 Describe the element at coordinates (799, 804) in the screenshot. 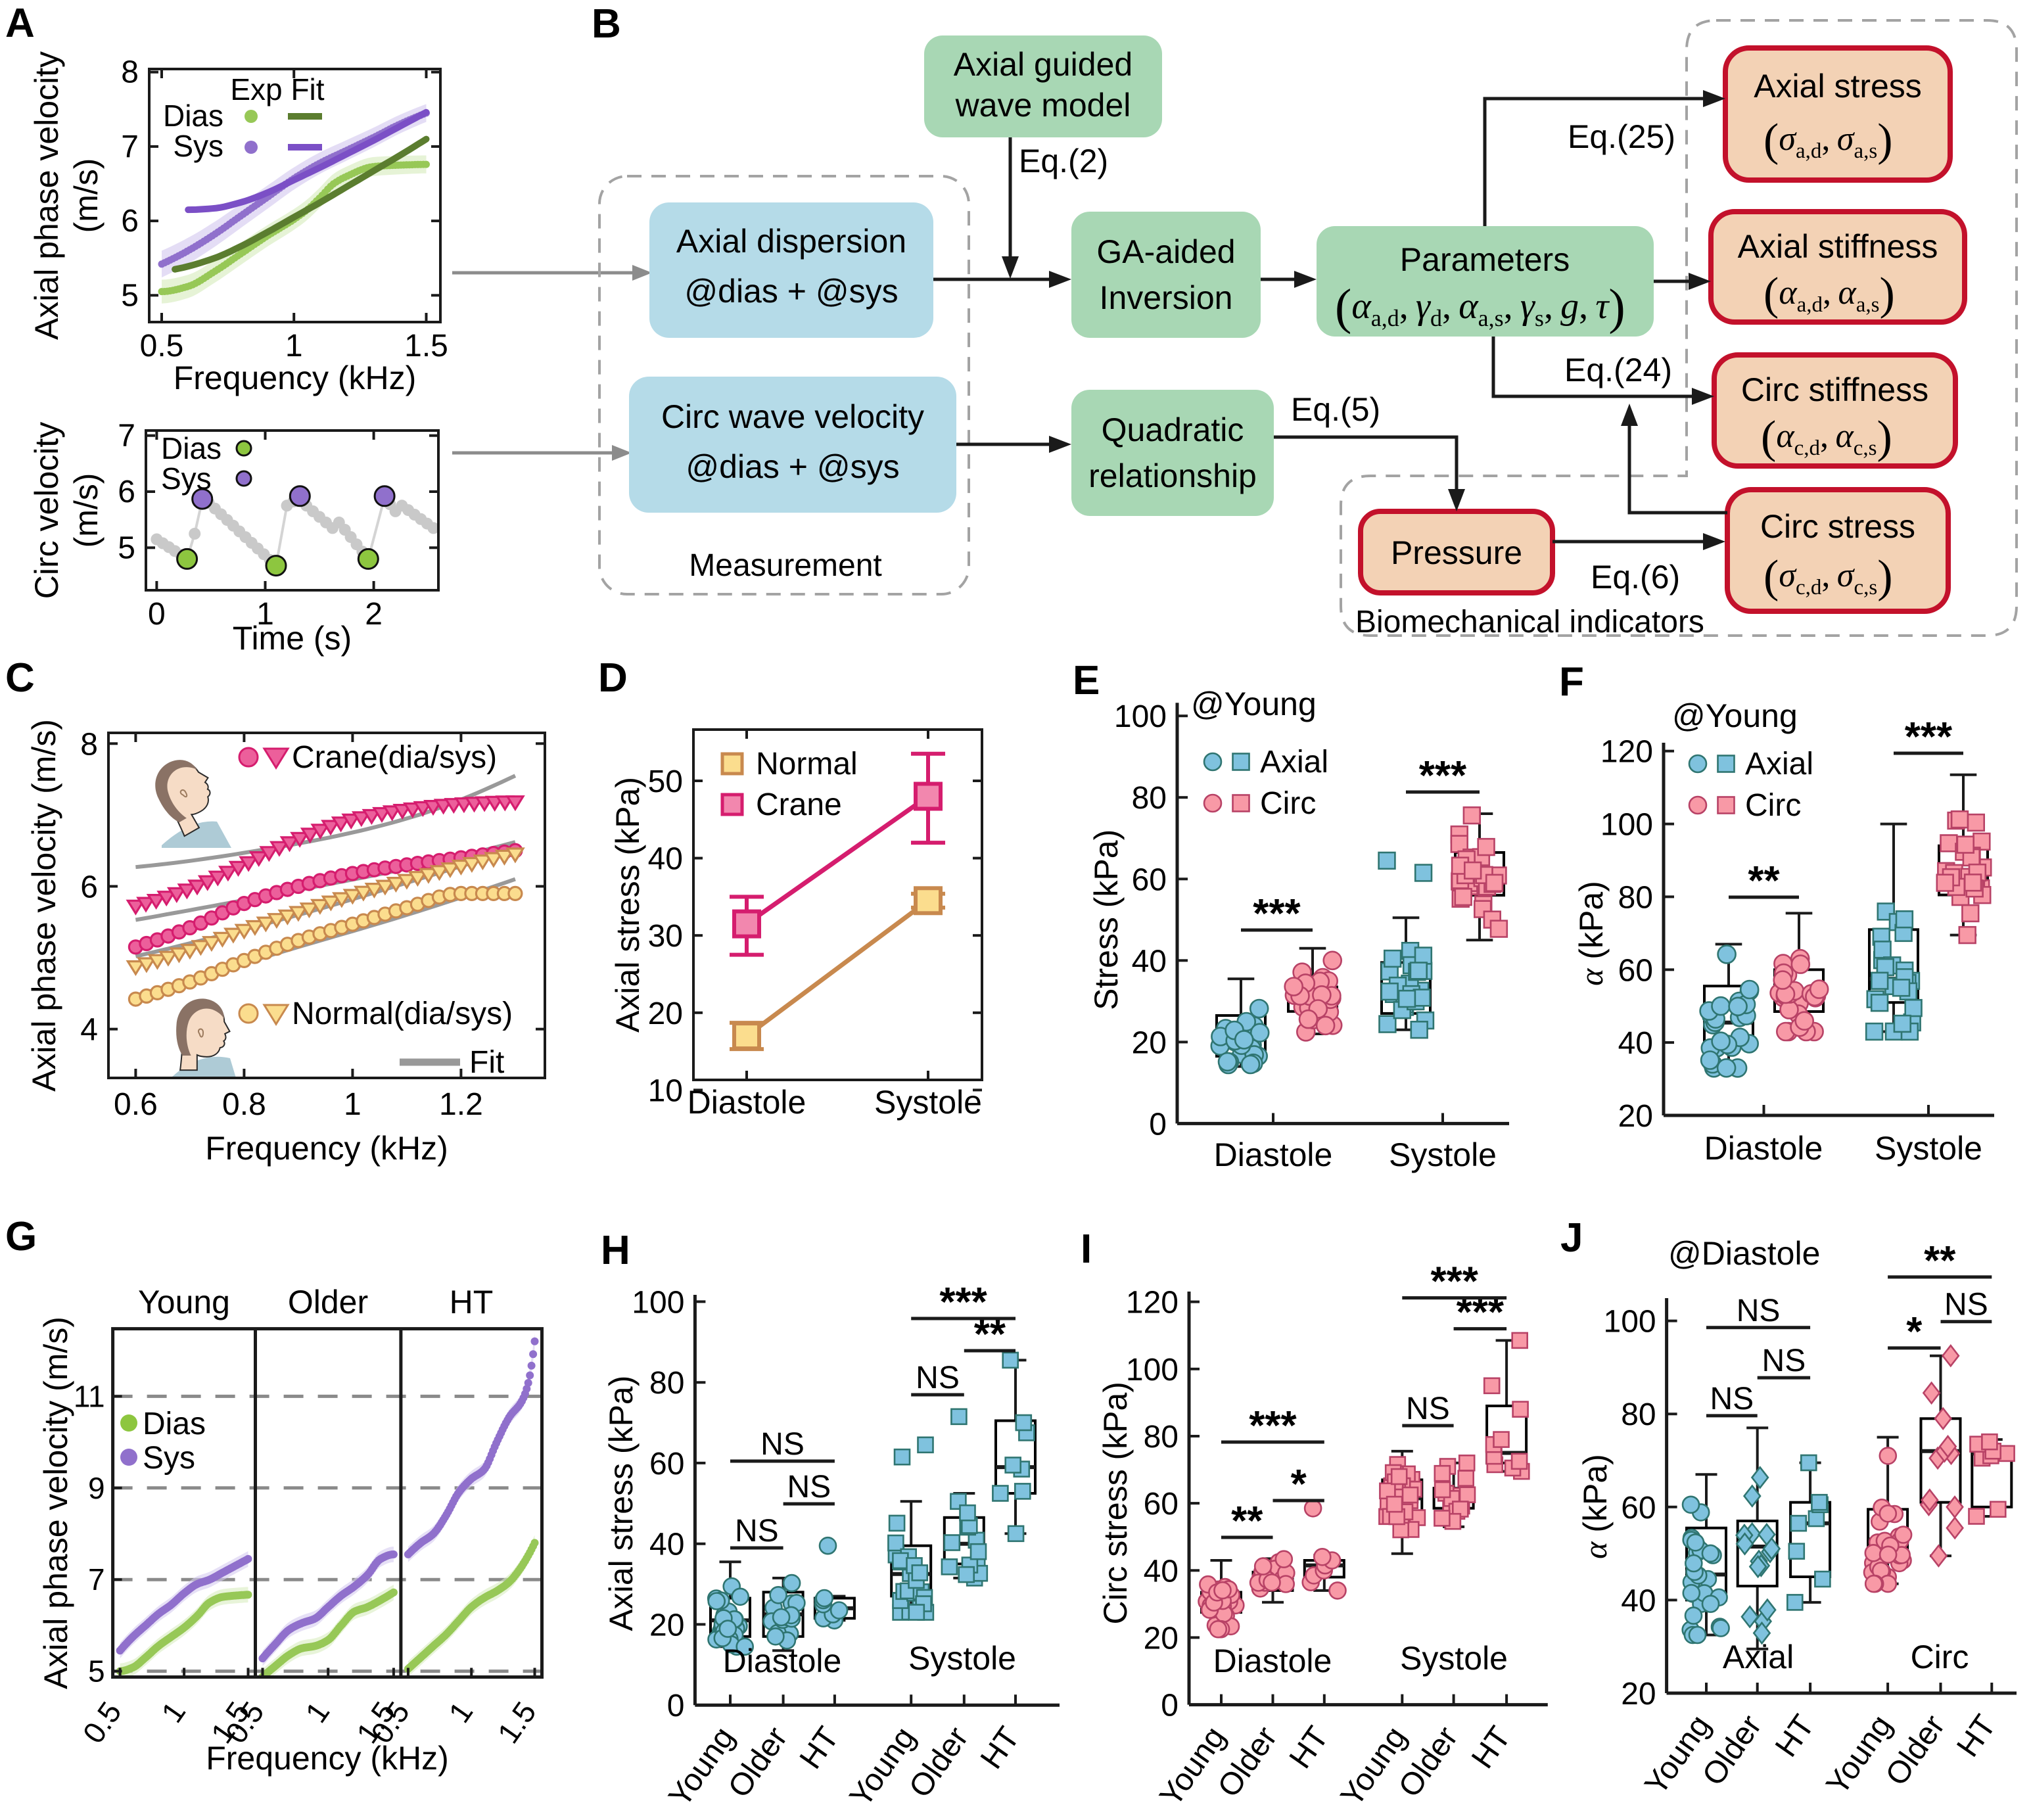

I see `svg-text: Crane` at that location.